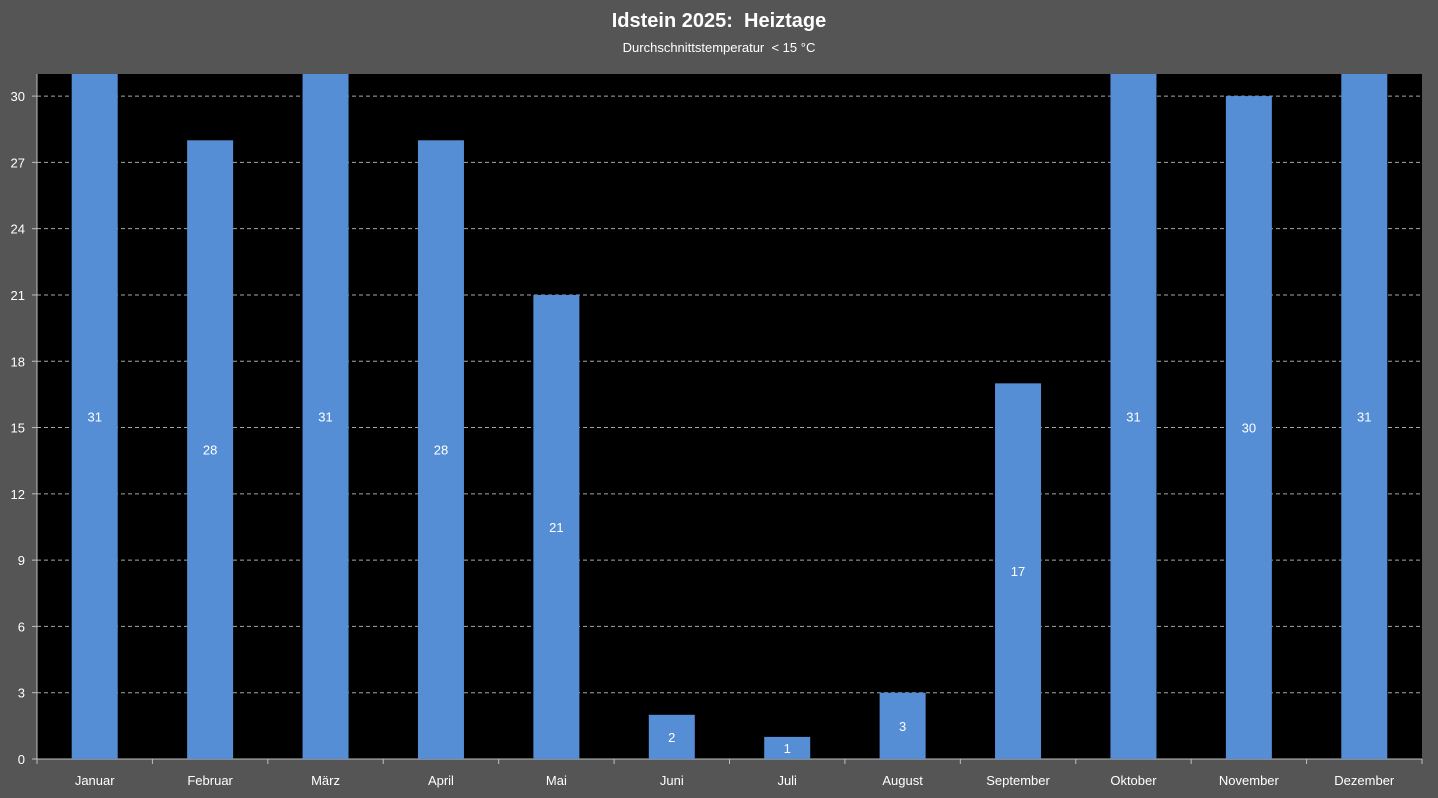 This screenshot has height=798, width=1438. What do you see at coordinates (1364, 780) in the screenshot?
I see `x-tick-label: Dezember` at bounding box center [1364, 780].